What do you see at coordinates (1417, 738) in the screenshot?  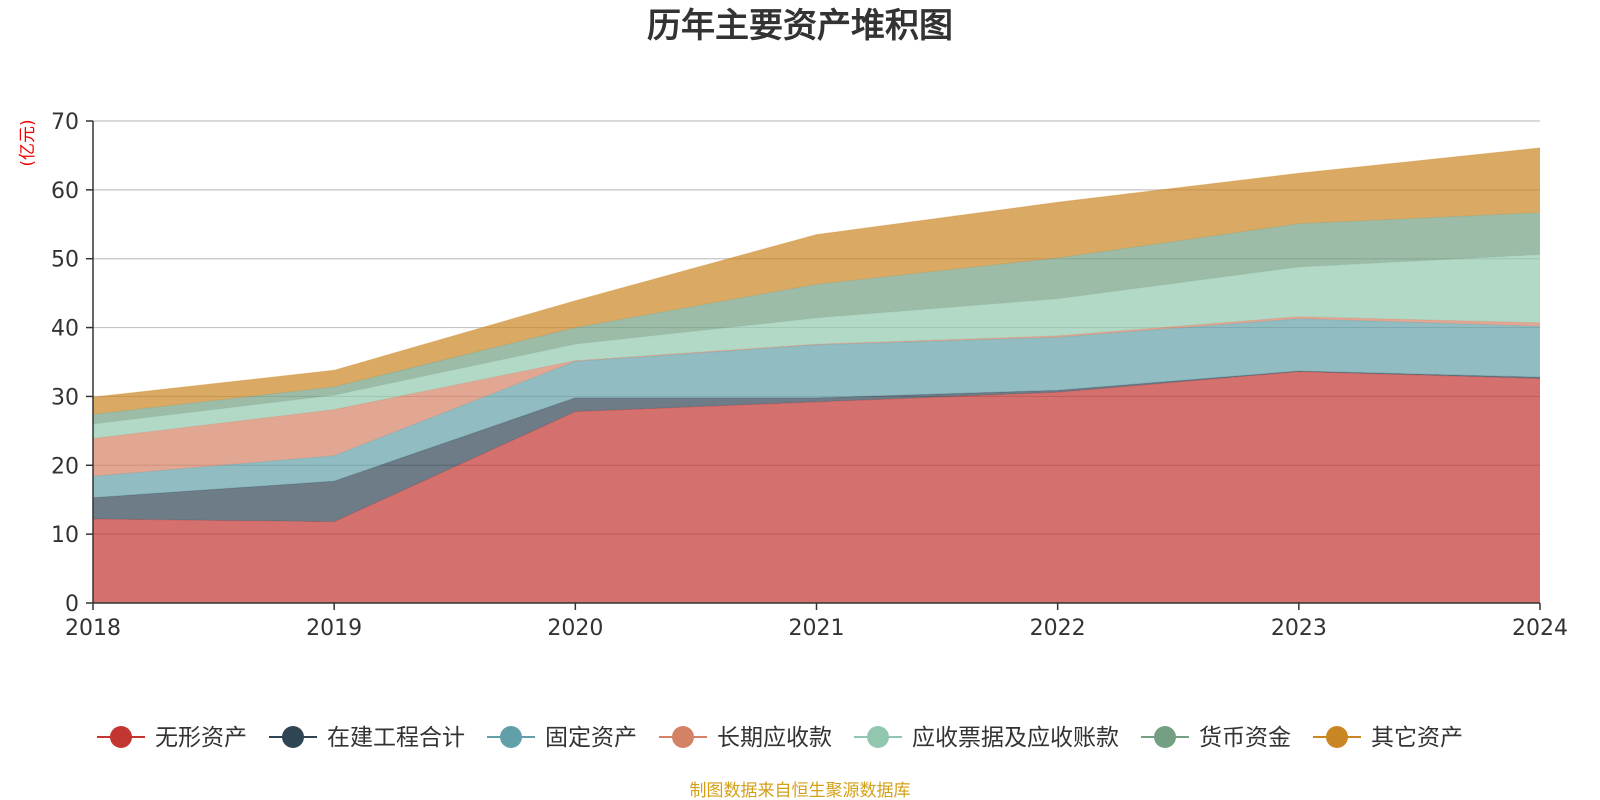 I see `legend-label: 其它资产` at bounding box center [1417, 738].